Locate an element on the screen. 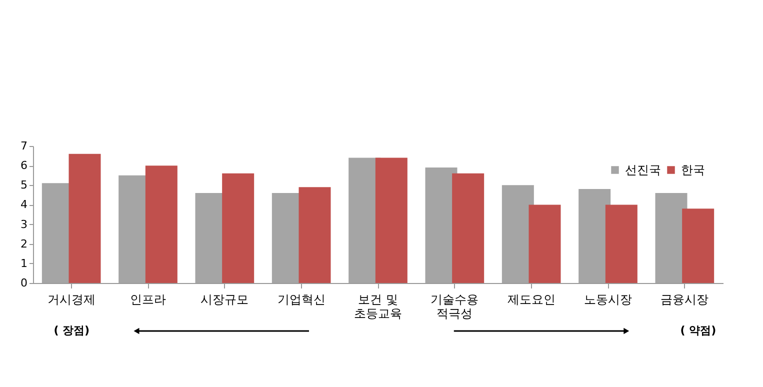 Image resolution: width=763 pixels, height=387 pixels. x-tick-label: 제도요인 is located at coordinates (531, 299).